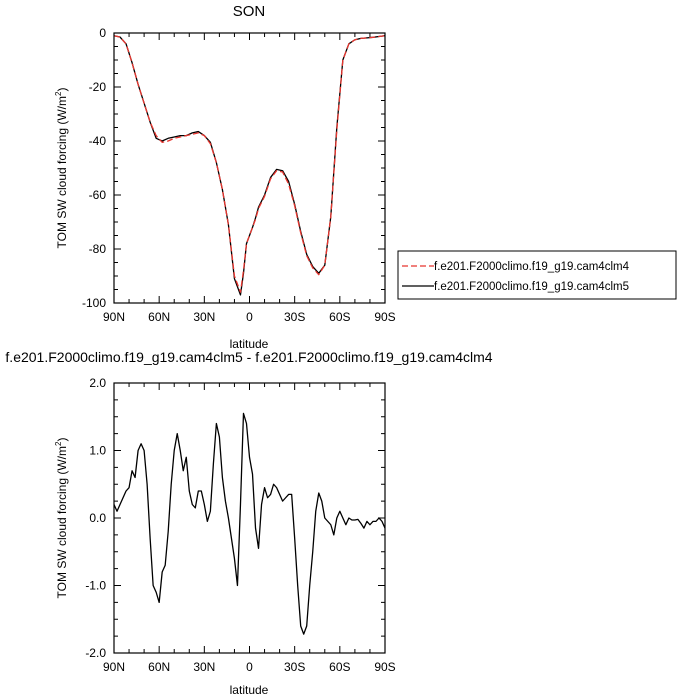 Image resolution: width=700 pixels, height=700 pixels. I want to click on y-tick-label-bottom: -2.0, so click(95, 653).